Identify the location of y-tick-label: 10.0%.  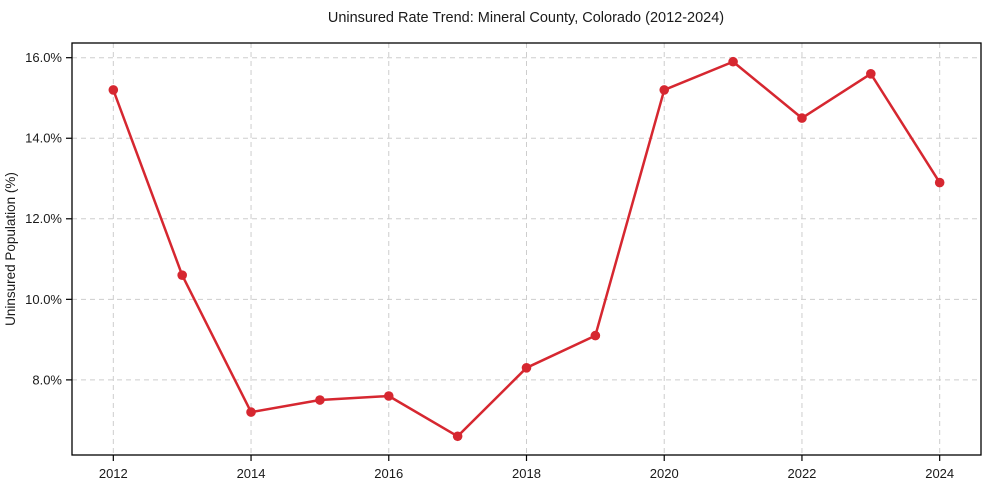
(43, 299).